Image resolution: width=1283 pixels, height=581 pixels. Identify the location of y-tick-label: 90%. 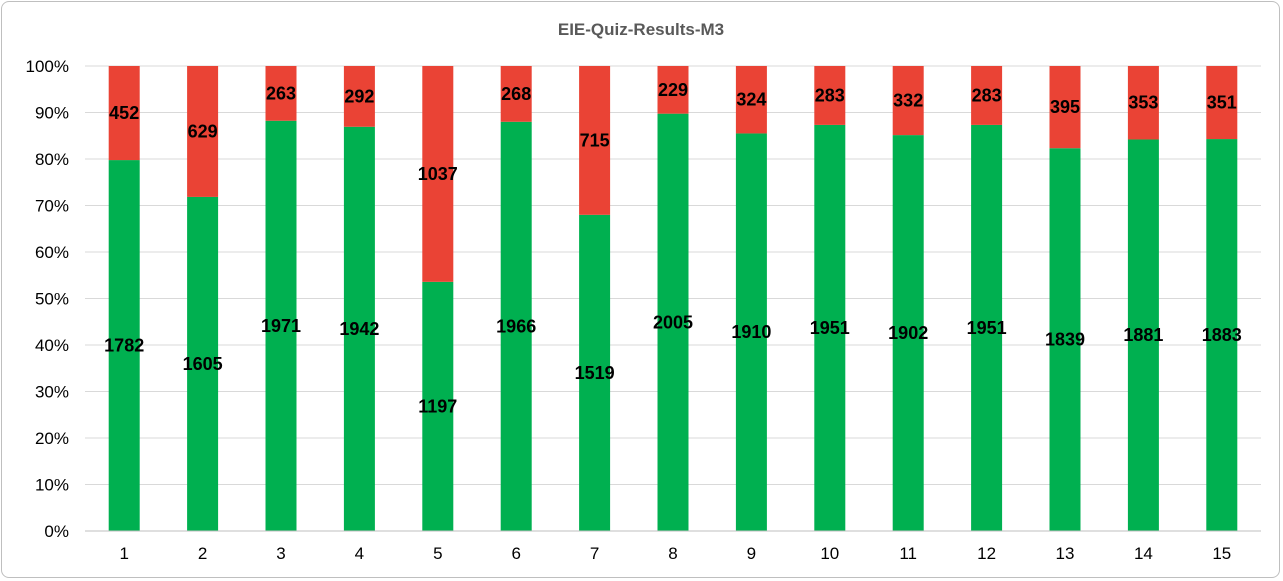
(52, 113).